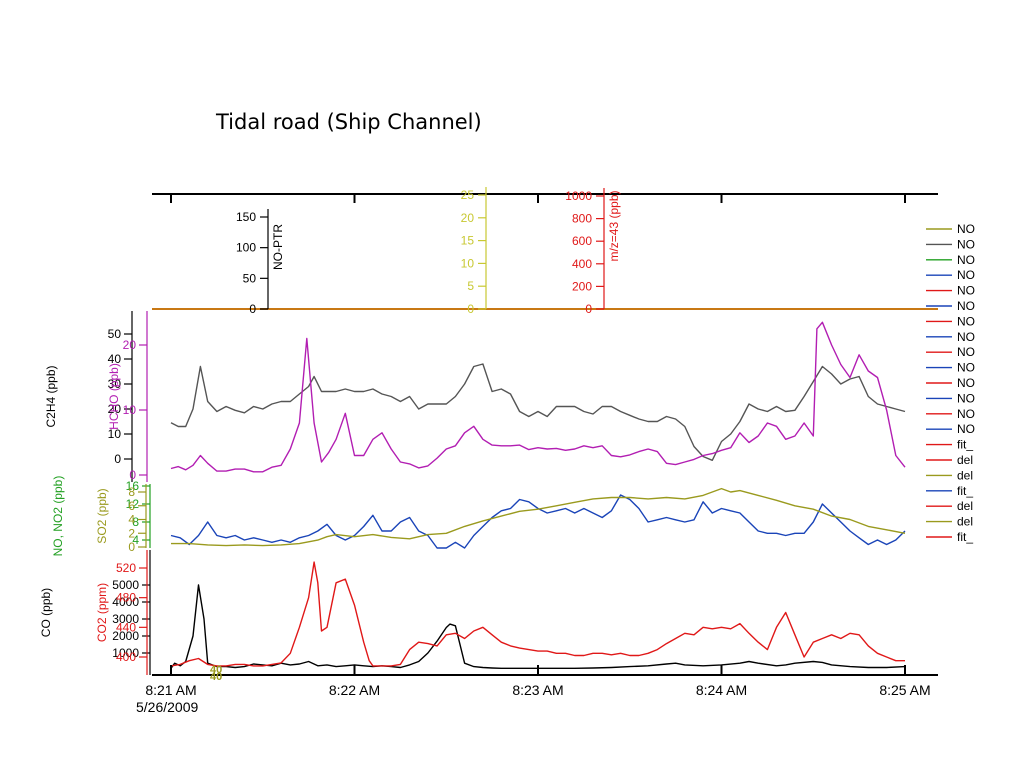 This screenshot has width=1024, height=768. What do you see at coordinates (167, 707) in the screenshot?
I see `x-axis-date-label: 5/26/2009` at bounding box center [167, 707].